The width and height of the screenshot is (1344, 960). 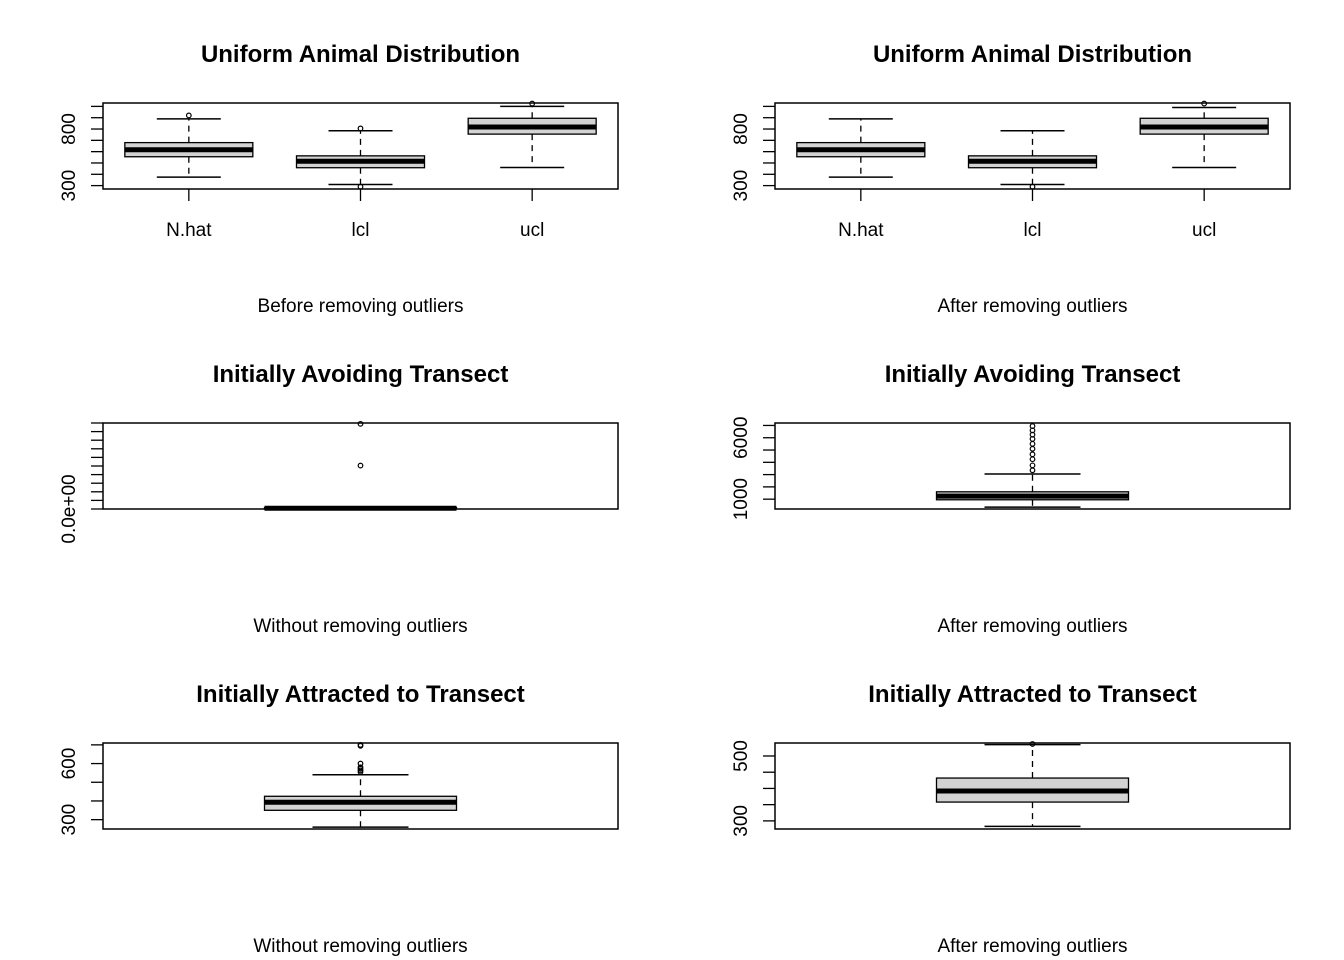 What do you see at coordinates (69, 508) in the screenshot?
I see `y-tick-label: 0.0e+00` at bounding box center [69, 508].